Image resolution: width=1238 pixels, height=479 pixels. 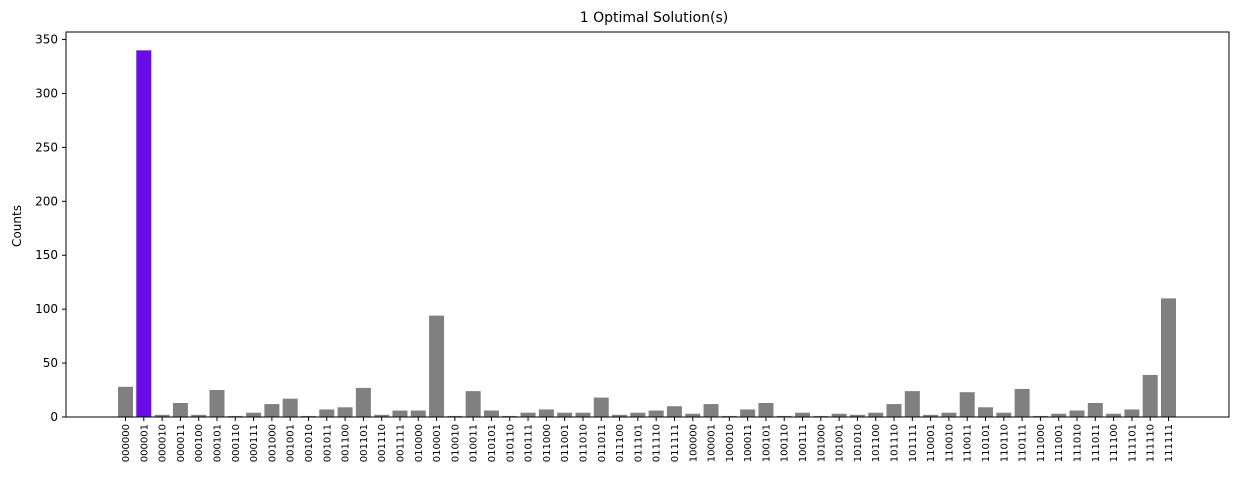 I want to click on x-tick-label: 100010, so click(x=730, y=443).